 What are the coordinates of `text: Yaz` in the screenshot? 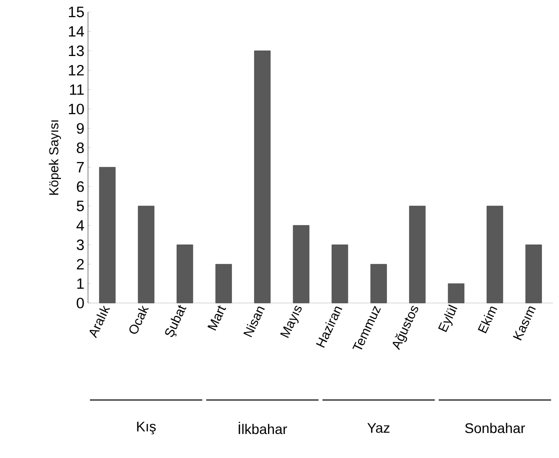 It's located at (378, 428).